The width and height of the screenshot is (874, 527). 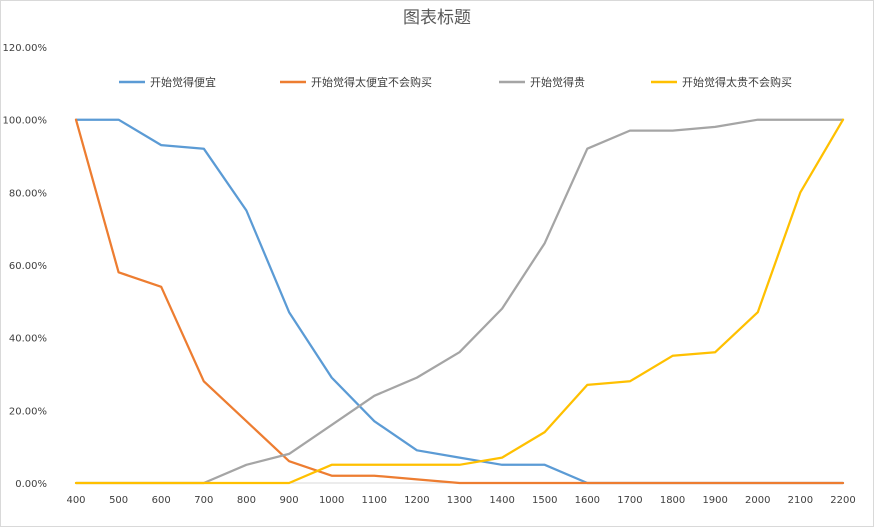 What do you see at coordinates (371, 82) in the screenshot?
I see `legend-label: 开始觉得太便宜不会购买` at bounding box center [371, 82].